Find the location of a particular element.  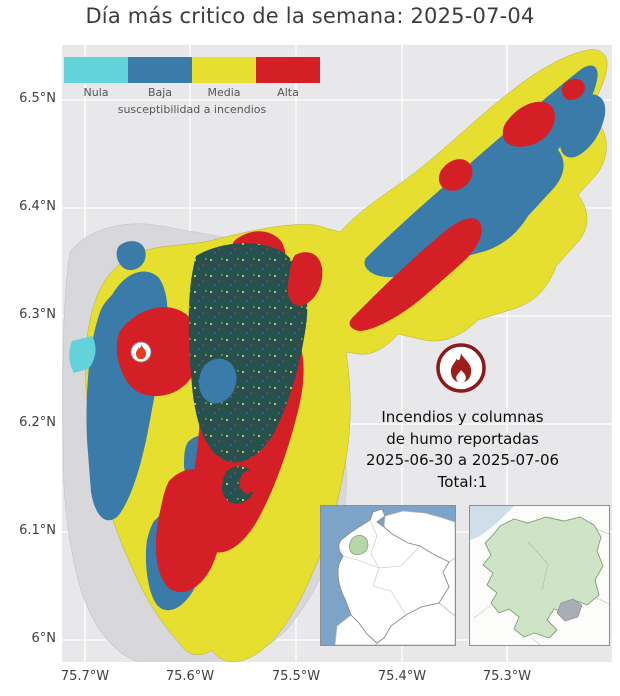

fires-annotation-daterange: 2025-06-30 a 2025-07-06 is located at coordinates (462, 460).